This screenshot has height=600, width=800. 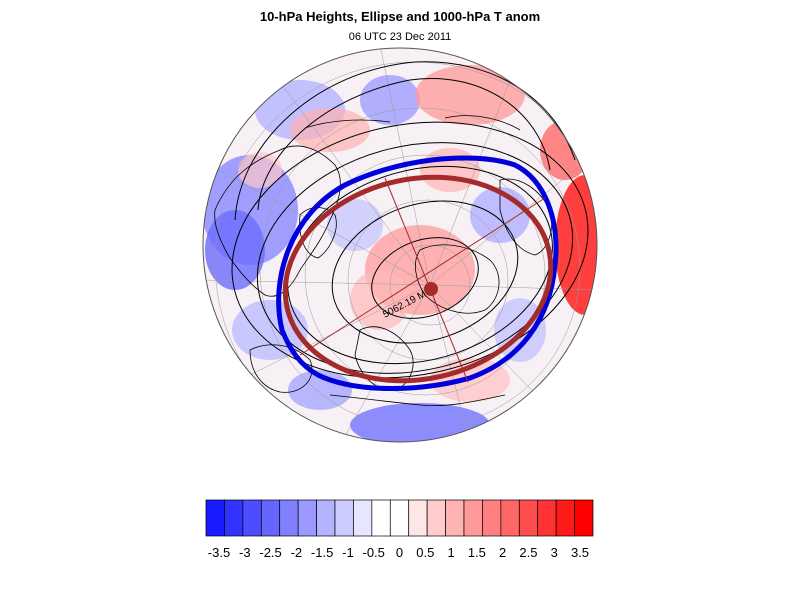 I want to click on colorbar-label: 3, so click(x=554, y=552).